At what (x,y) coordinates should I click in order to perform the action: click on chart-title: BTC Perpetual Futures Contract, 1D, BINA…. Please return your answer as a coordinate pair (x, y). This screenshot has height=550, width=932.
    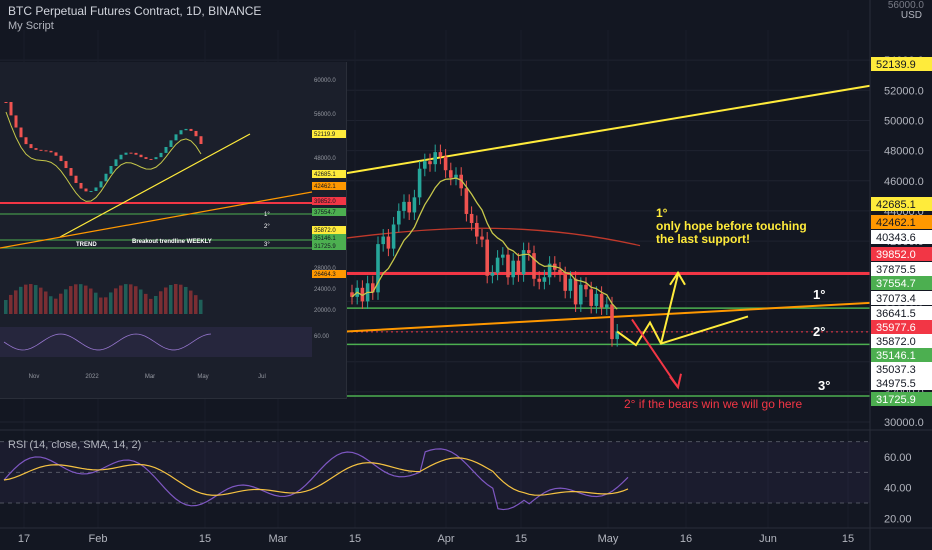
    Looking at the image, I should click on (135, 11).